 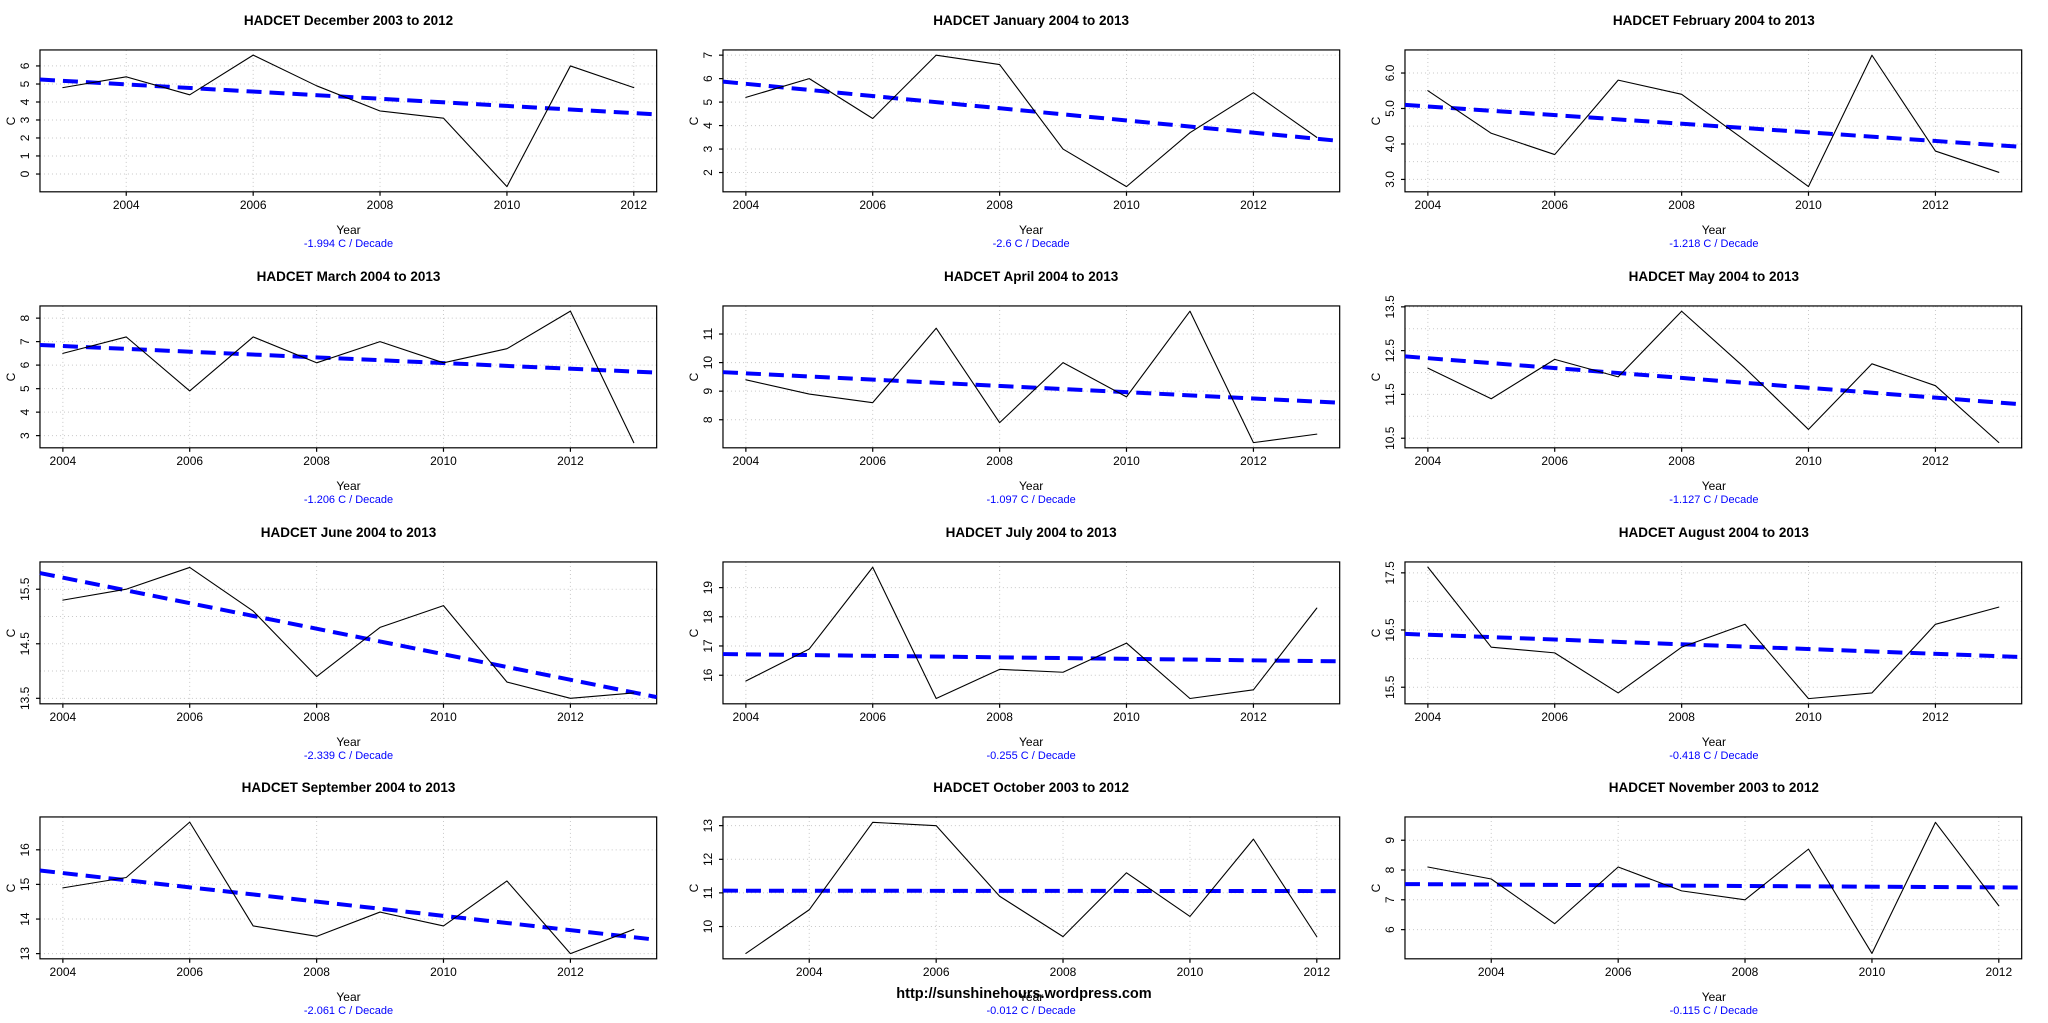 What do you see at coordinates (1390, 143) in the screenshot?
I see `svg-text: 4.0` at bounding box center [1390, 143].